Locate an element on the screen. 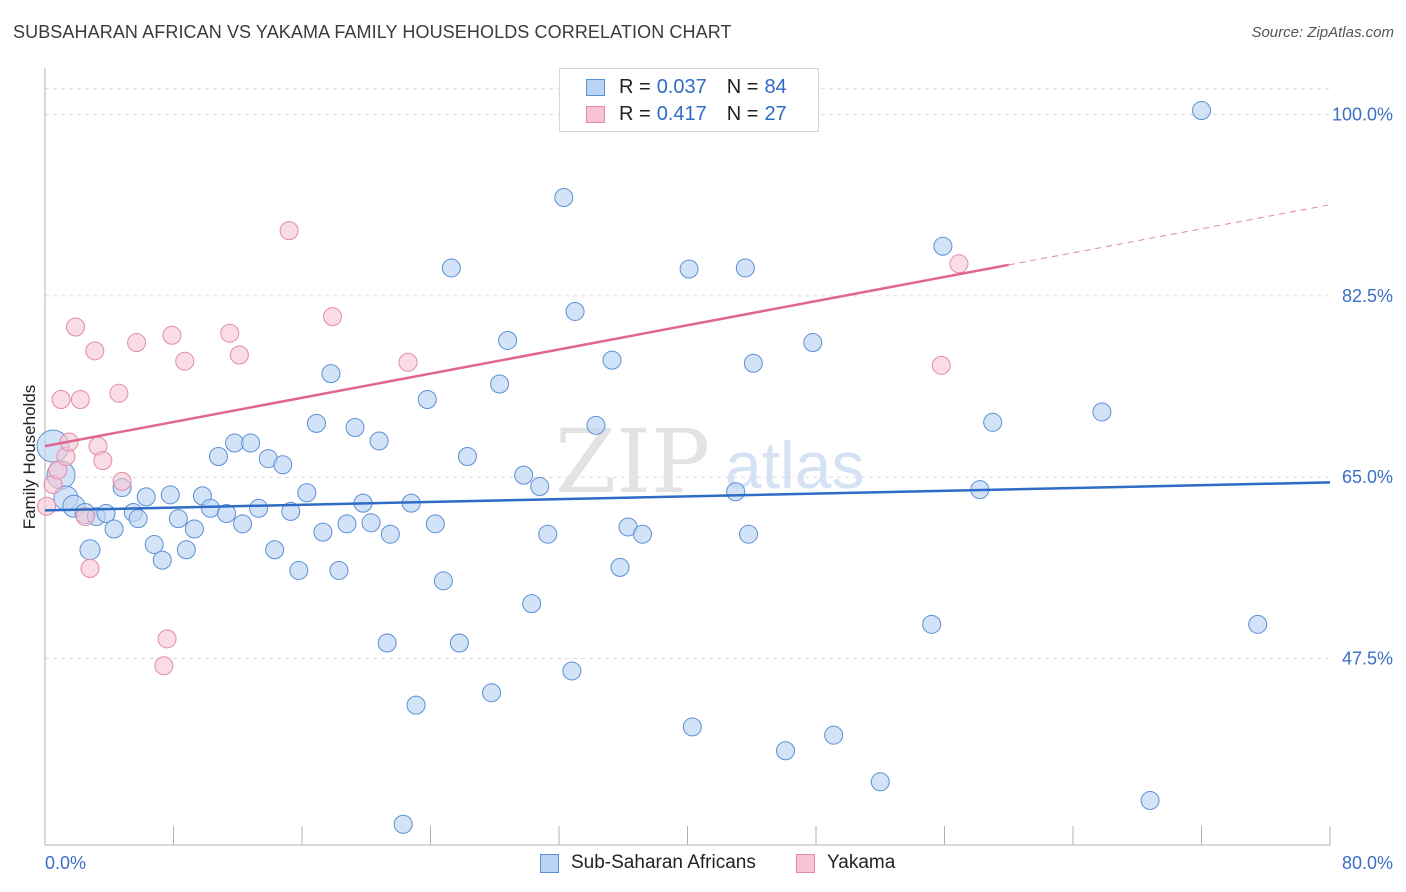  correlation-legend: R = 0.037 N = 84 R = 0.417 N = 27 is located at coordinates (689, 100).